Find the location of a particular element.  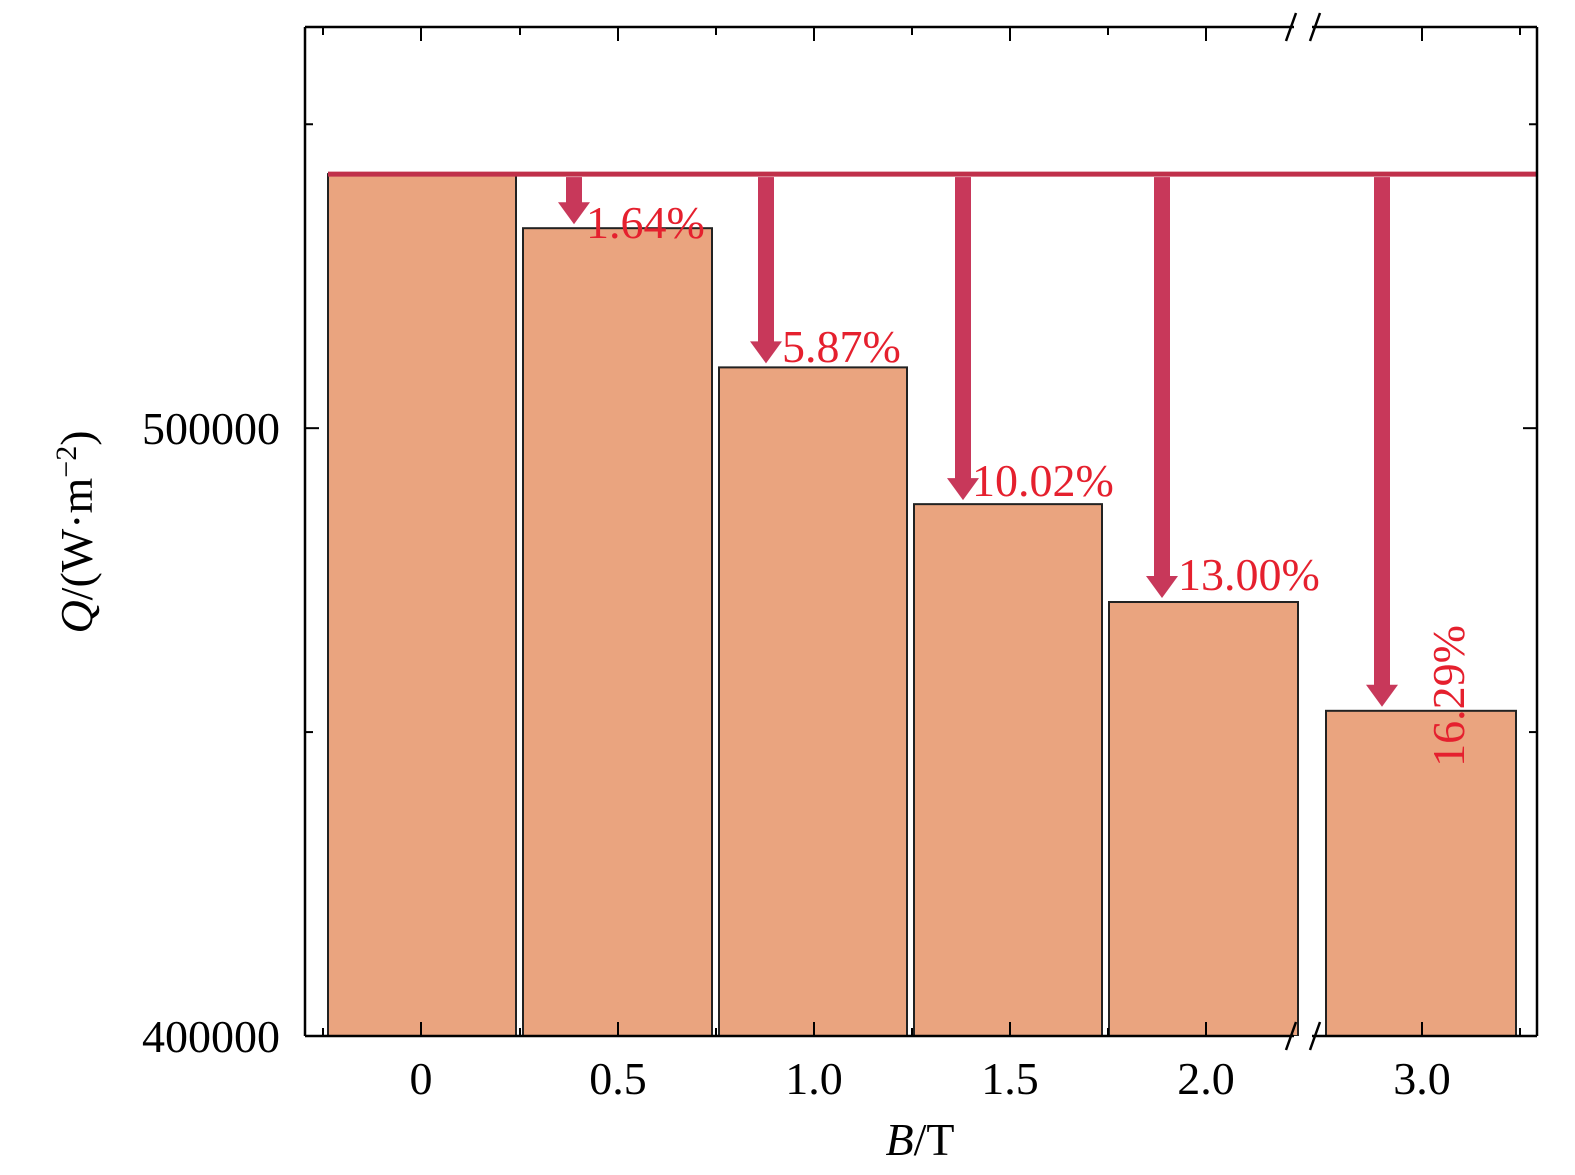

reduction-label-1-5: 10.02% is located at coordinates (1043, 480).